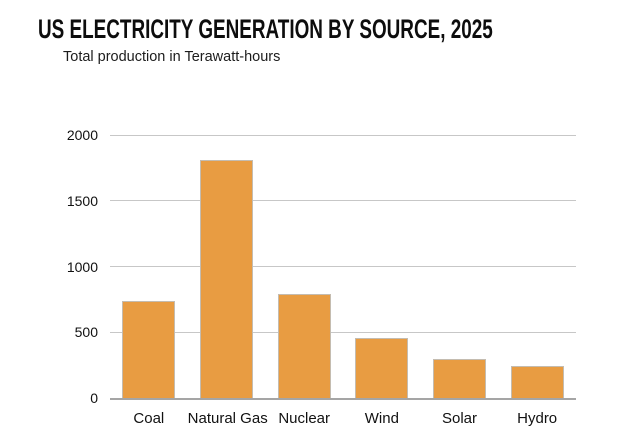  What do you see at coordinates (227, 418) in the screenshot?
I see `xtick-label-natural-gas: Natural Gas` at bounding box center [227, 418].